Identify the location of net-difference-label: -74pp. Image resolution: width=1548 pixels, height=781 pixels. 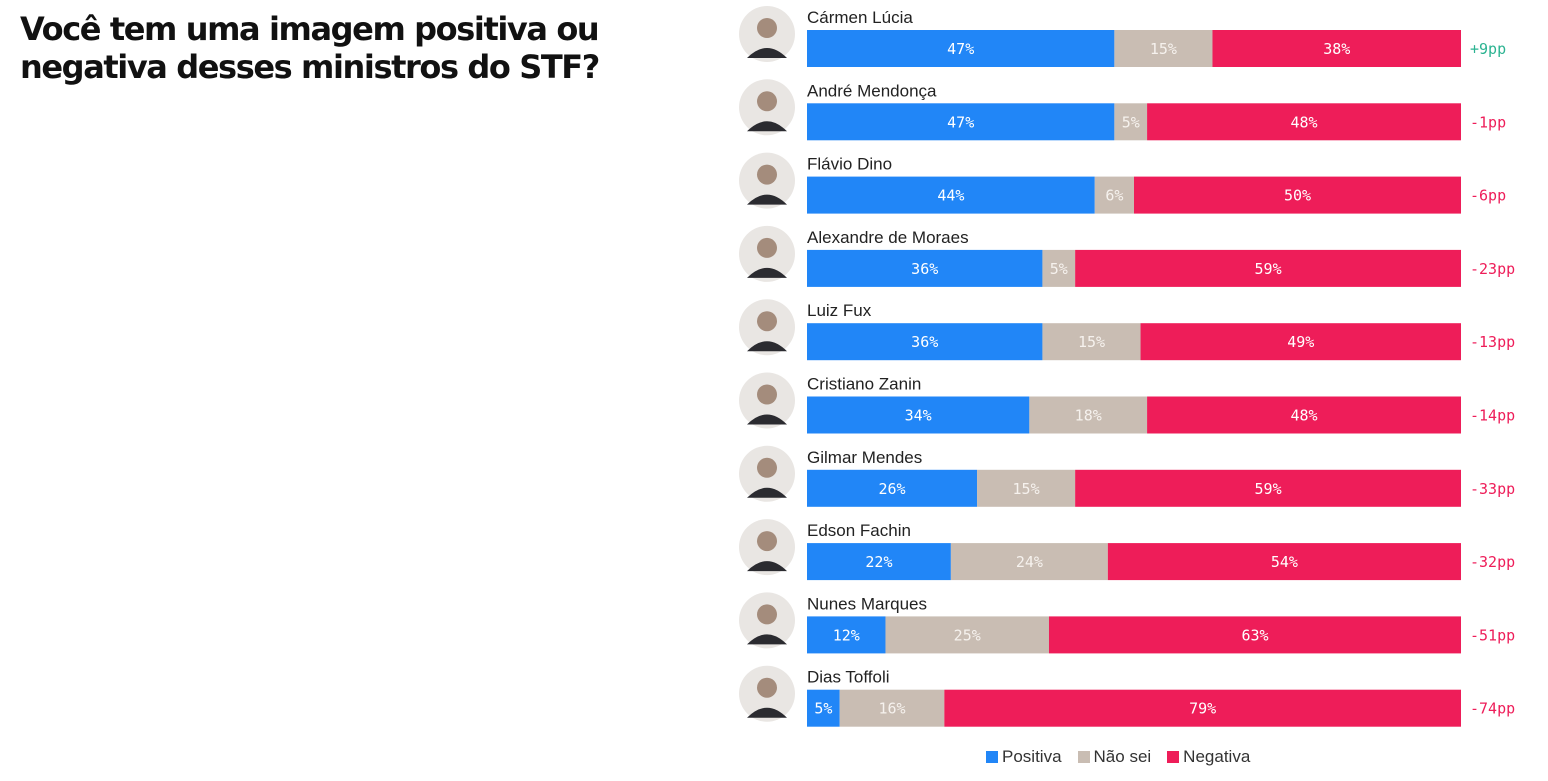
(1492, 709).